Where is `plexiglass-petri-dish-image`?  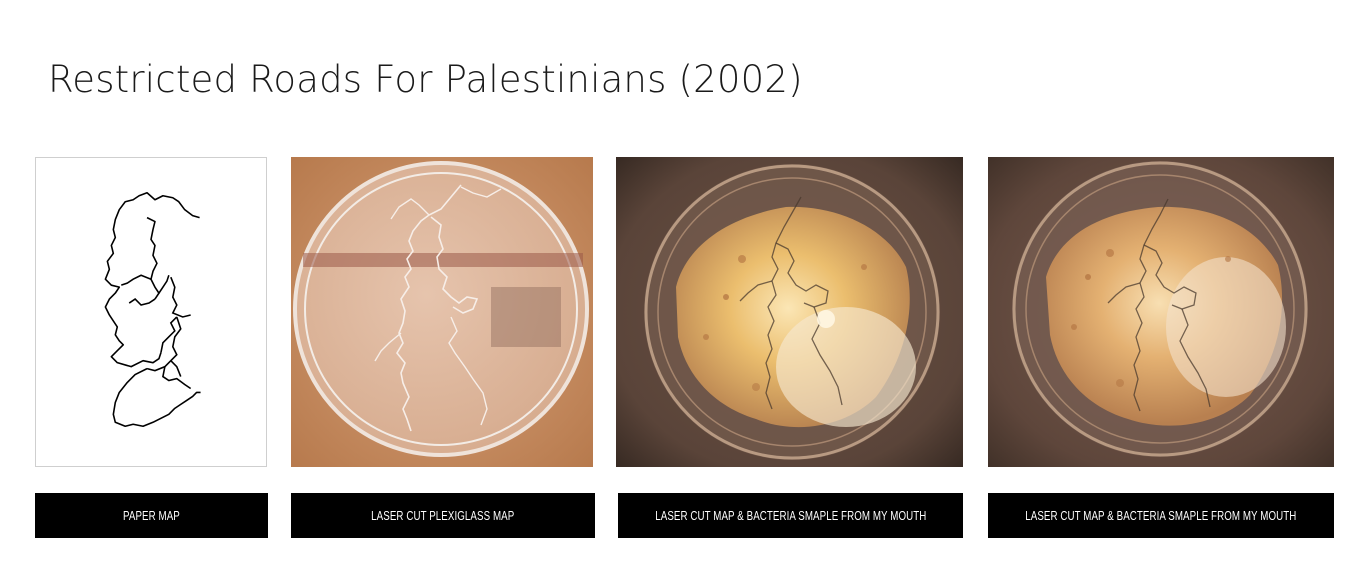
plexiglass-petri-dish-image is located at coordinates (442, 312).